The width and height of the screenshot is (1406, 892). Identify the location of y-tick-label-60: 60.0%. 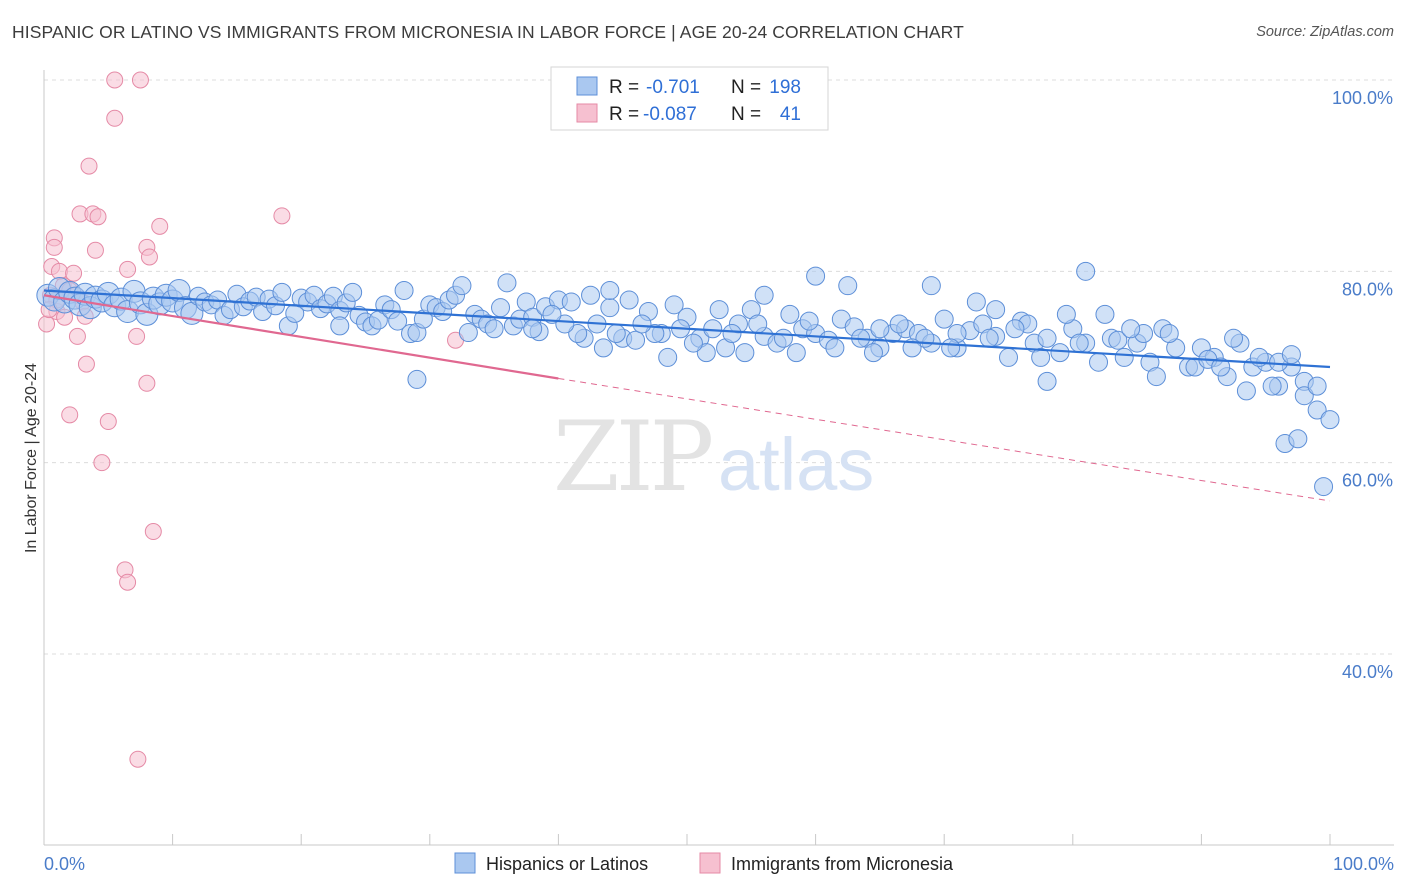
(1367, 481).